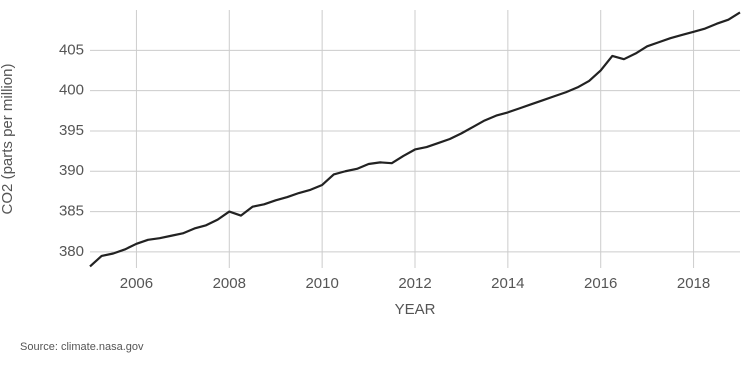  I want to click on y-tick-label: 395, so click(71, 130).